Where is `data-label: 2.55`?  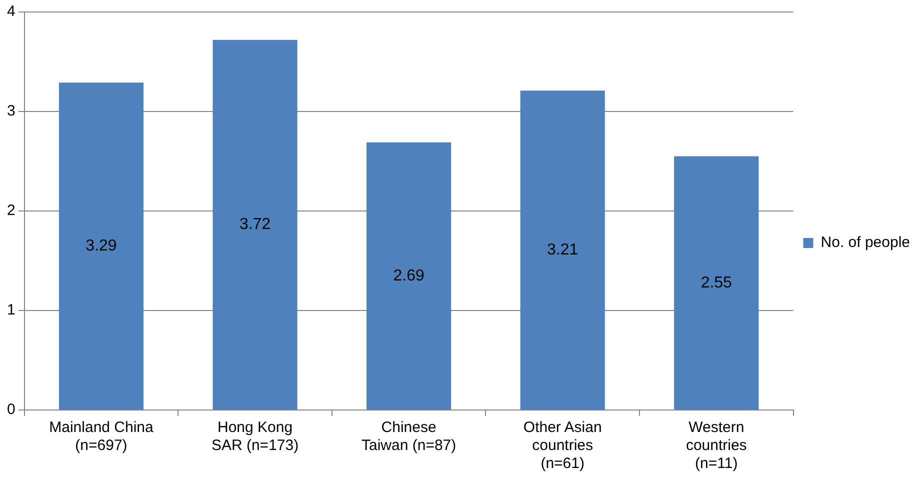
data-label: 2.55 is located at coordinates (716, 283).